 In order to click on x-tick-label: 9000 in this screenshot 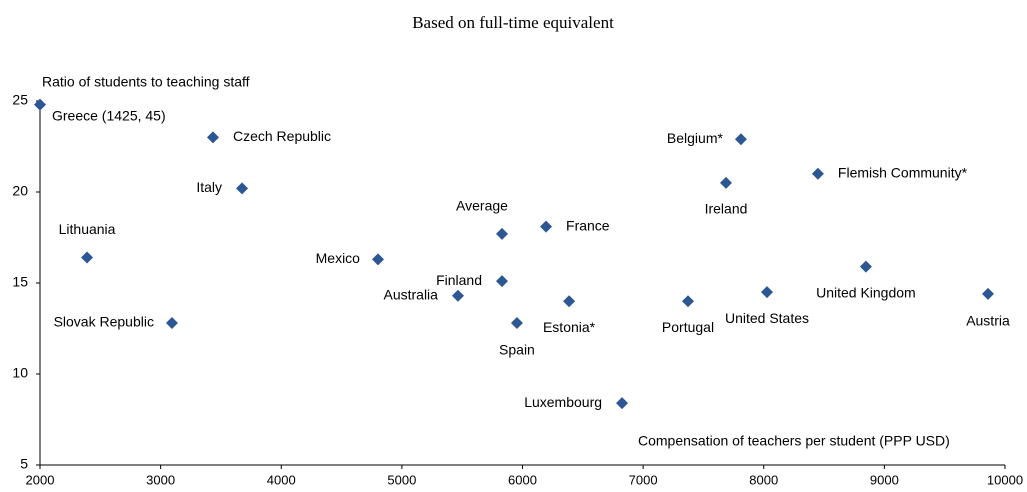, I will do `click(884, 479)`.